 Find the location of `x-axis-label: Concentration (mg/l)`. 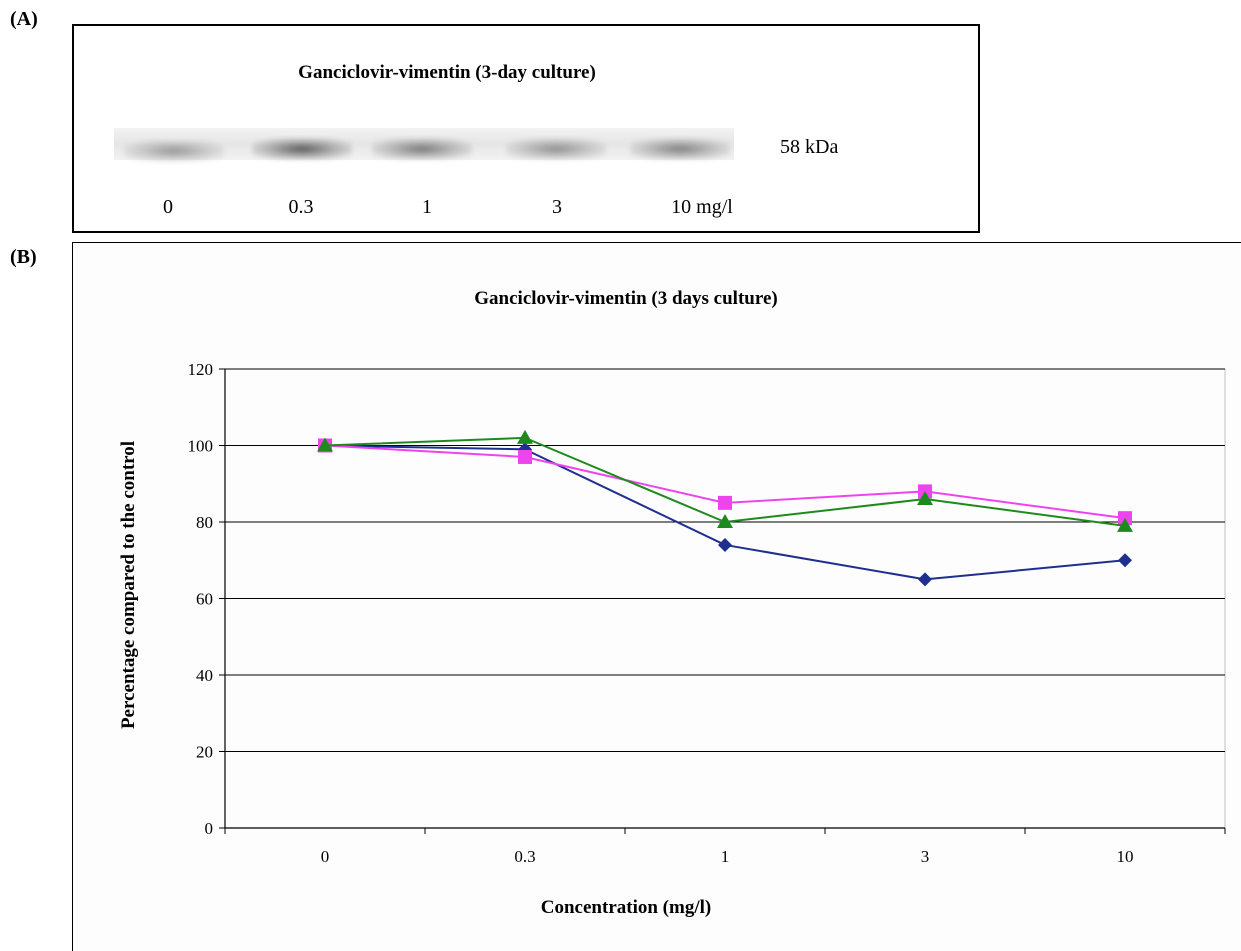

x-axis-label: Concentration (mg/l) is located at coordinates (626, 907).